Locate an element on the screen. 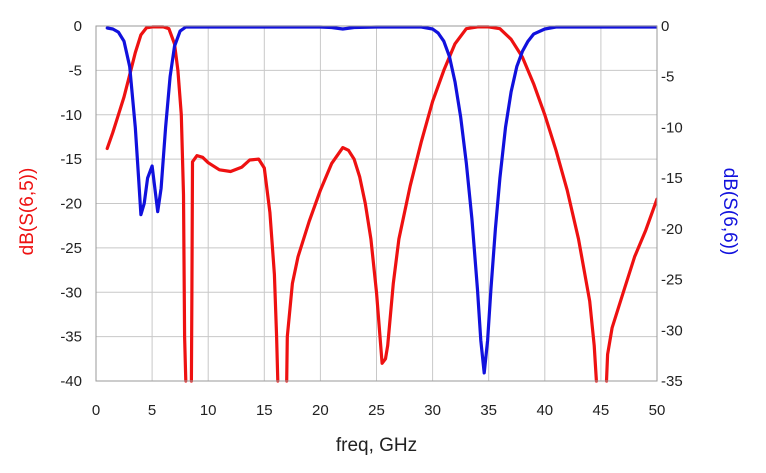 Image resolution: width=766 pixels, height=473 pixels. x-tick-label-1: 5 is located at coordinates (152, 410).